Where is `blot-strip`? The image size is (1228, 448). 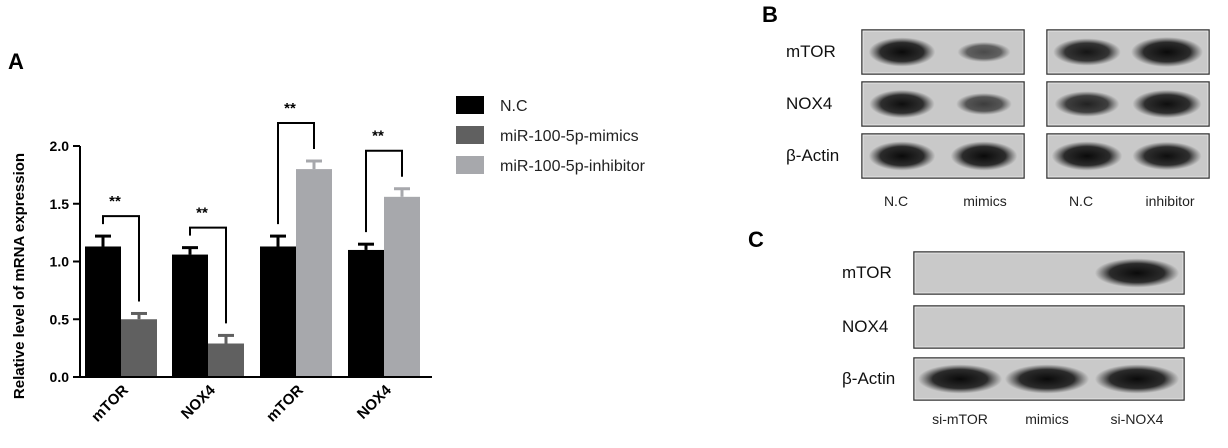
blot-strip is located at coordinates (1049, 327).